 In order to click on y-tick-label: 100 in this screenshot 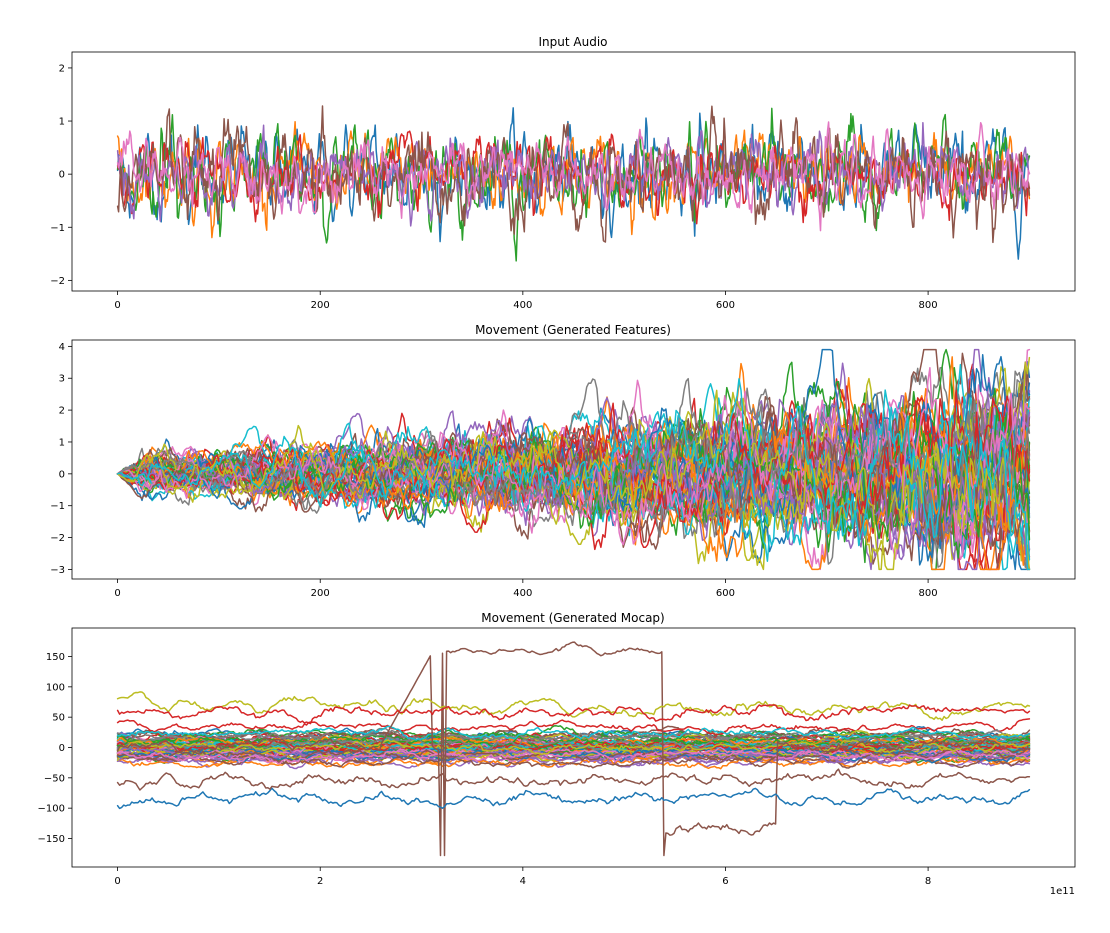, I will do `click(55, 687)`.